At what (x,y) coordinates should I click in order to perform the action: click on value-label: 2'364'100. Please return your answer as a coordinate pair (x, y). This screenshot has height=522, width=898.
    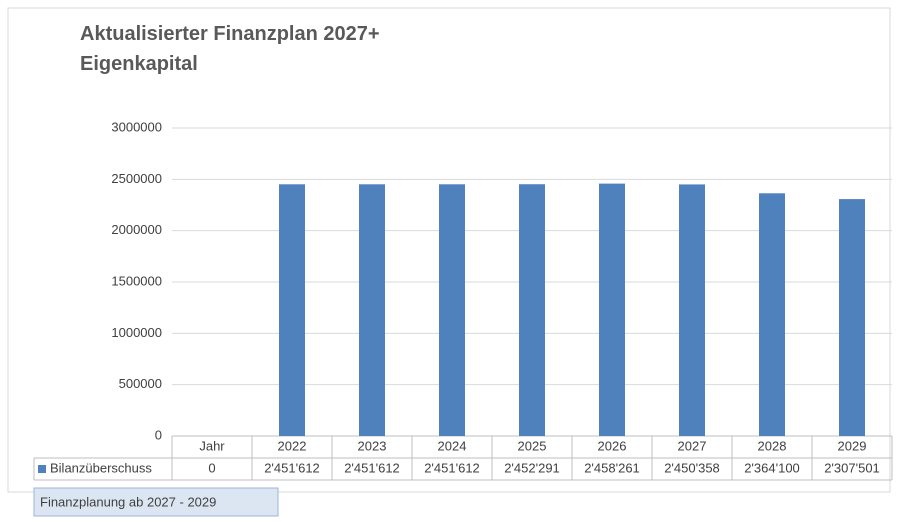
    Looking at the image, I should click on (772, 467).